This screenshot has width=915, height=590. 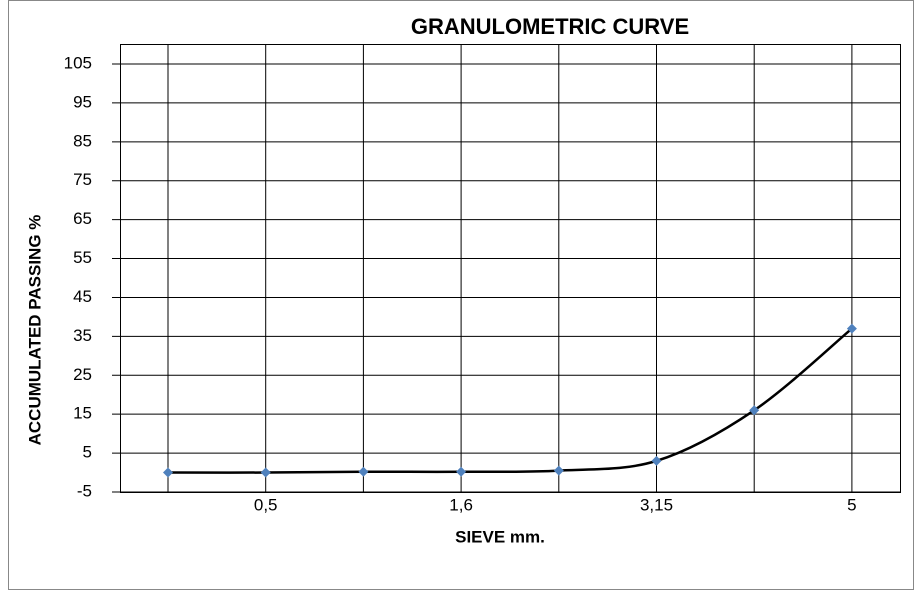 I want to click on x-tick-label: 3,15, so click(x=656, y=504).